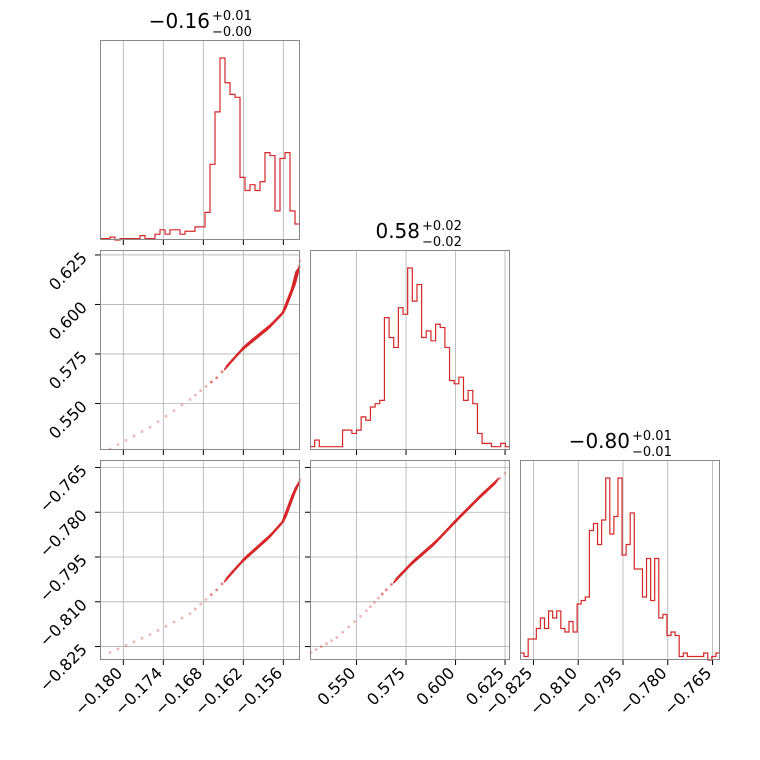 This screenshot has height=760, width=760. What do you see at coordinates (63, 577) in the screenshot?
I see `y-tick-label: −0.795` at bounding box center [63, 577].